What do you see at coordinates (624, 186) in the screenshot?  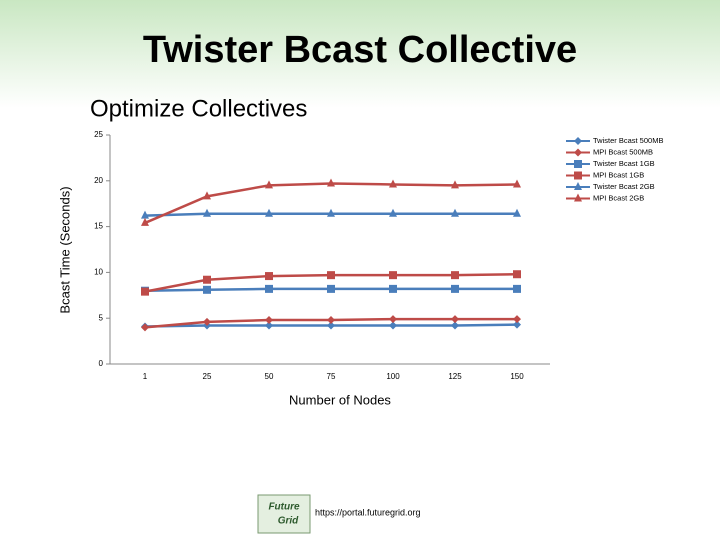 I see `legend-label: Twister Bcast 2GB` at bounding box center [624, 186].